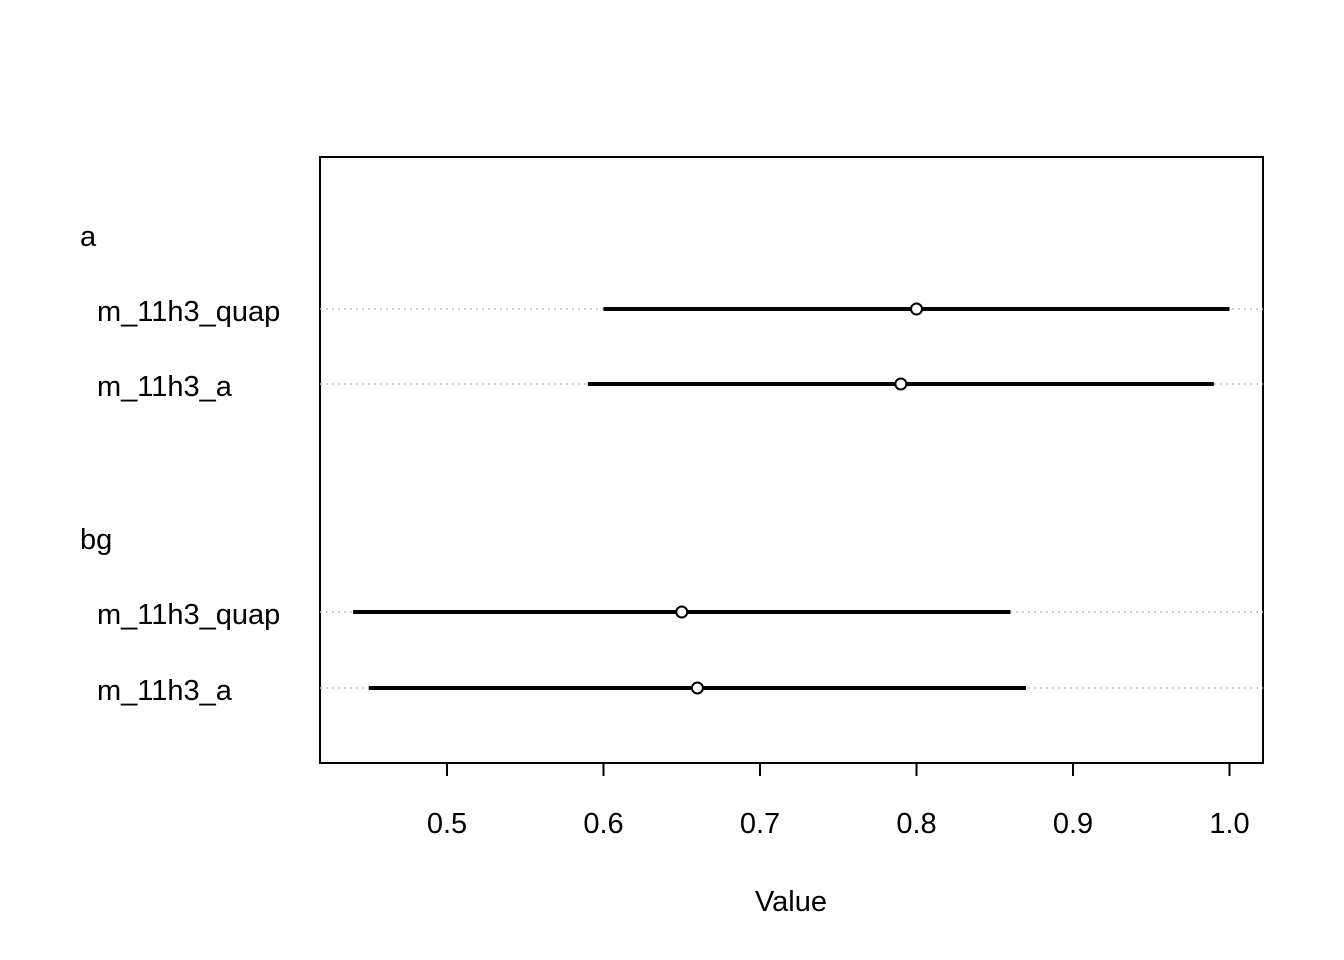 The width and height of the screenshot is (1344, 960). What do you see at coordinates (838, 801) in the screenshot?
I see `x-axis: 0.5 0.6 0.7 0.8 0.9 1.0` at bounding box center [838, 801].